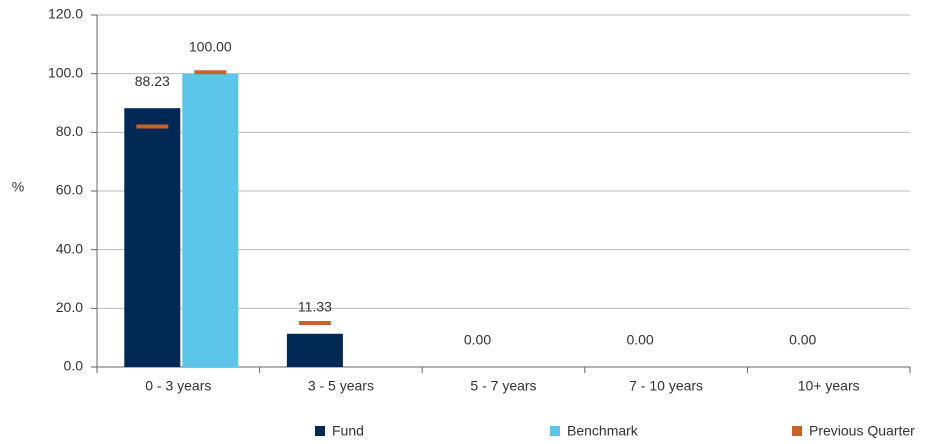  I want to click on x-tick-label: 10+ years, so click(829, 386).